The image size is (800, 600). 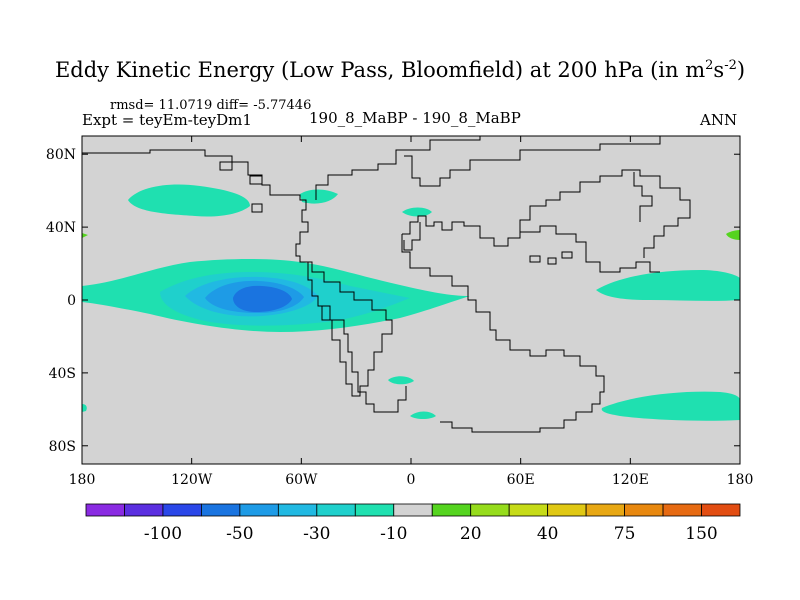 I want to click on season-label: ANN, so click(x=719, y=120).